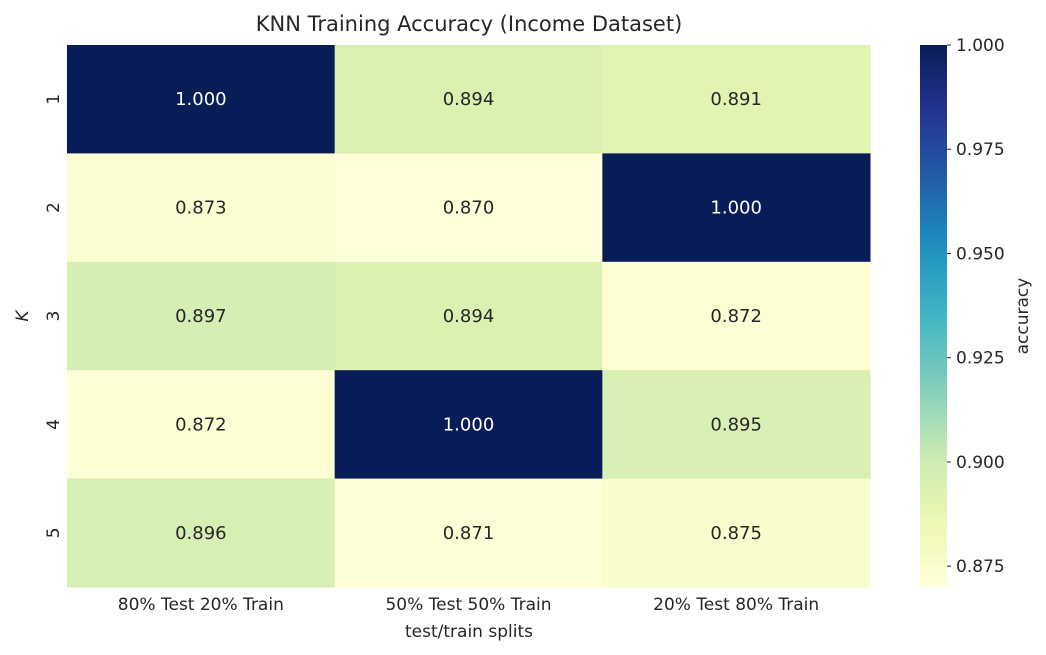 This screenshot has height=655, width=1046. I want to click on cell-value-label: 0.896, so click(201, 533).